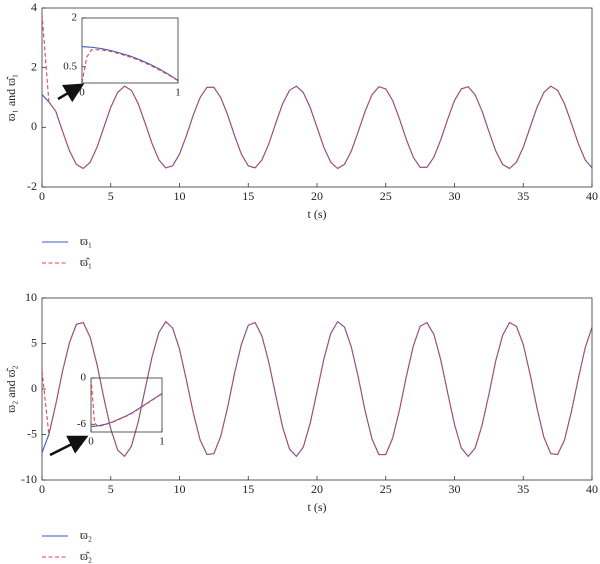  What do you see at coordinates (34, 66) in the screenshot?
I see `y-tick-label: 2` at bounding box center [34, 66].